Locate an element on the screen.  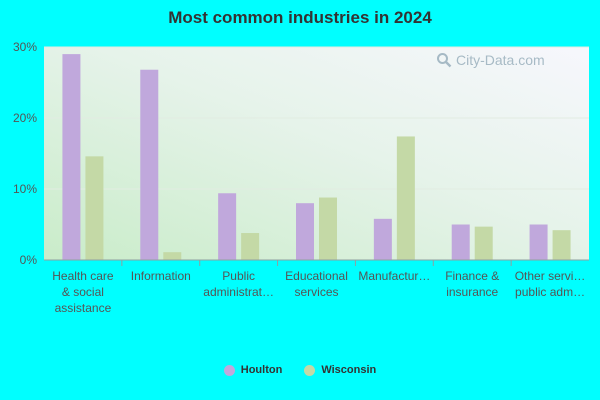
x-tick-label: Finance & insurance is located at coordinates (472, 284).